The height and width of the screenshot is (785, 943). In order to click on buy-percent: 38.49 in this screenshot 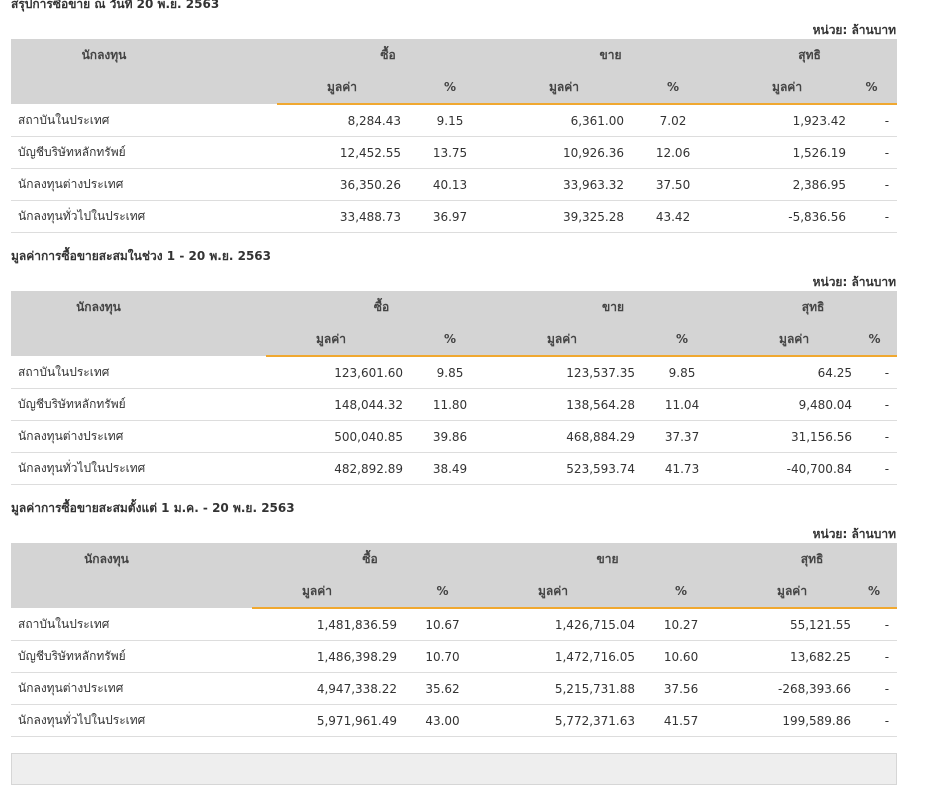, I will do `click(450, 468)`.